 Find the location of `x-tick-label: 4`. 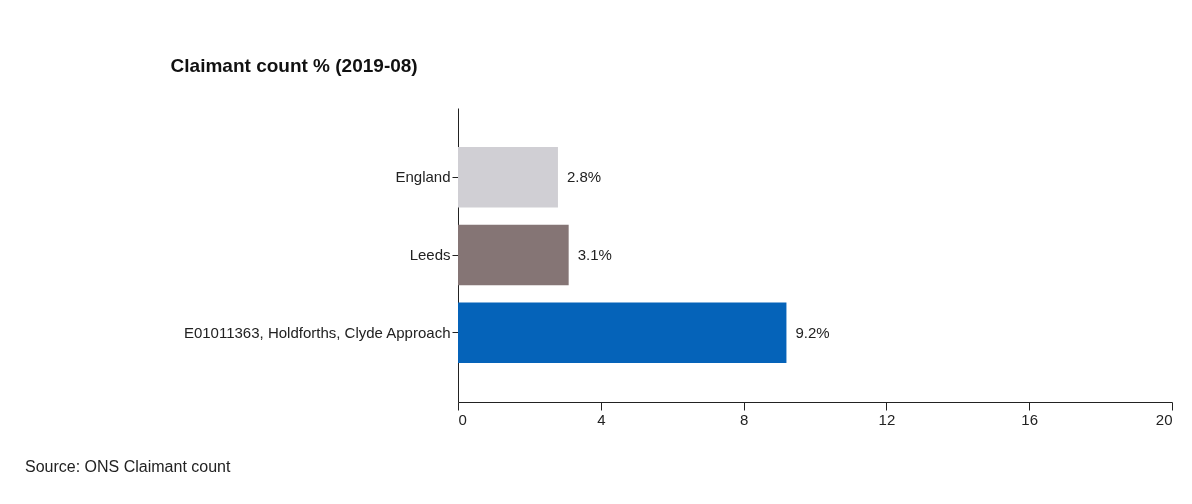

x-tick-label: 4 is located at coordinates (601, 419).